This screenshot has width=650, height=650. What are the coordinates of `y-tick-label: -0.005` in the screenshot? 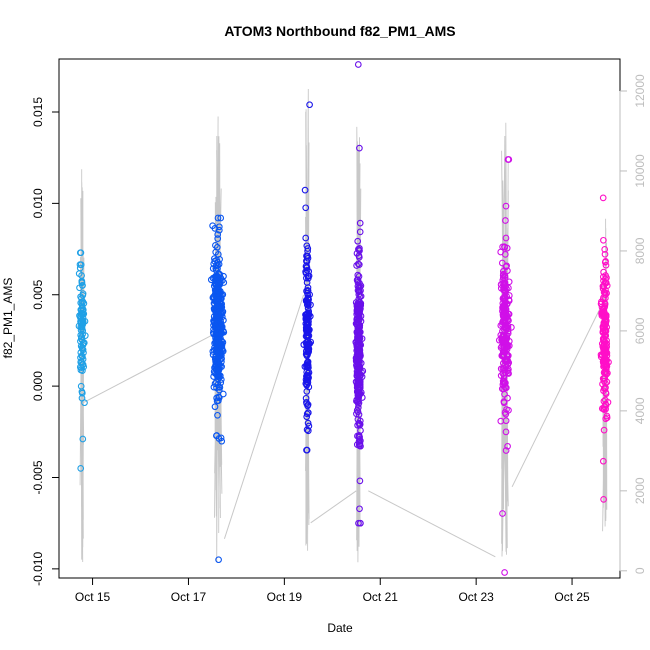 It's located at (38, 477).